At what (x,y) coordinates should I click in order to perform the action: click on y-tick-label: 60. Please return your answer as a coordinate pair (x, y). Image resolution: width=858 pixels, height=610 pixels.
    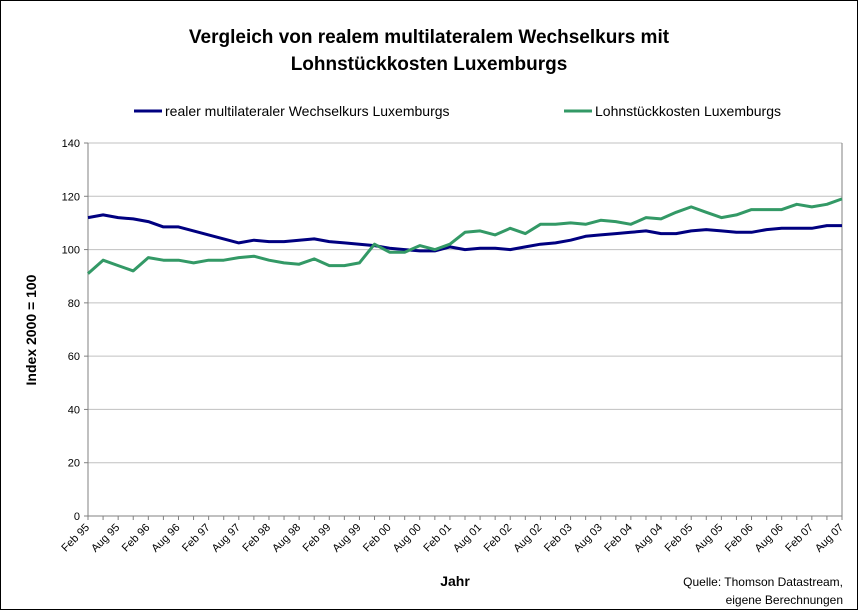
    Looking at the image, I should click on (74, 357).